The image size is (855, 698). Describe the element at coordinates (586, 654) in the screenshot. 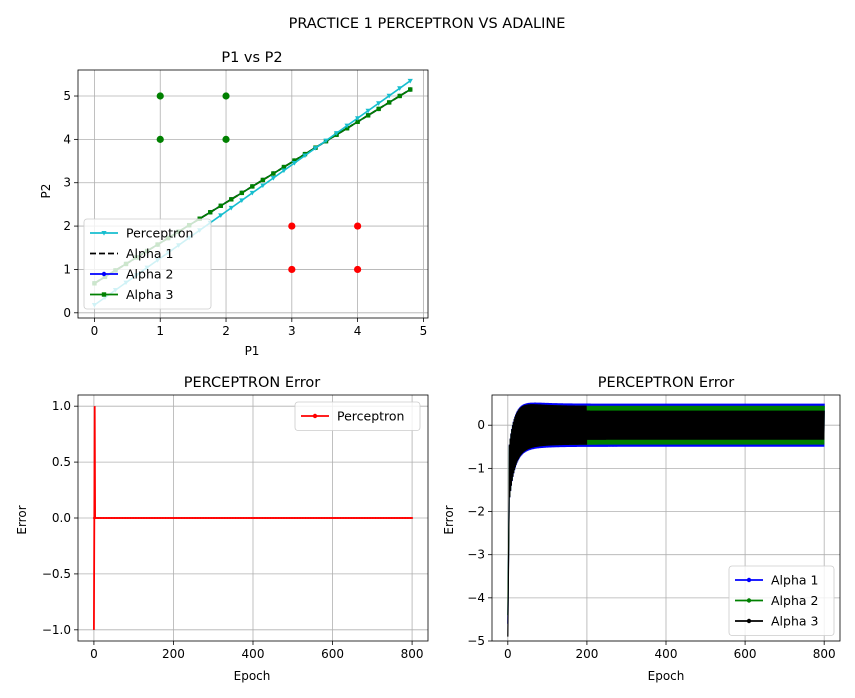

I see `x-tick-label: 200` at that location.